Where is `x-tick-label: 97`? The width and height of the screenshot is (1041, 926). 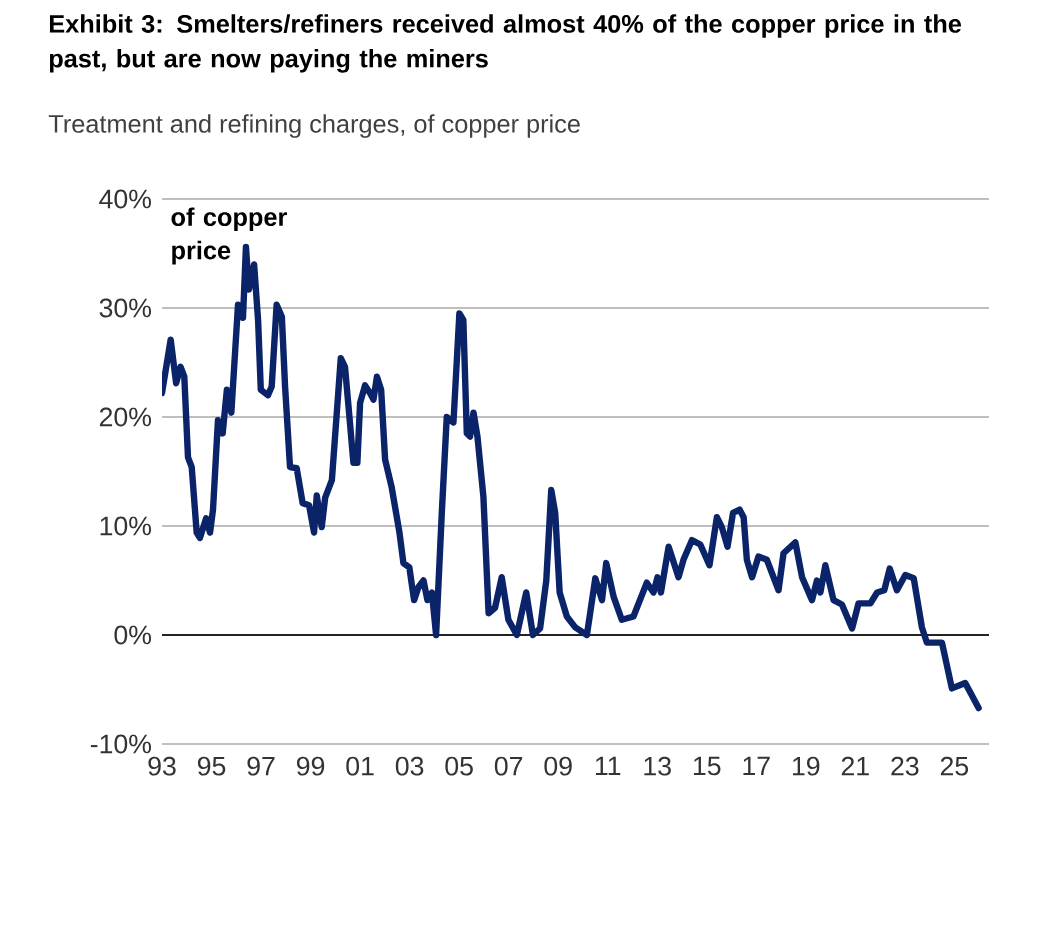
x-tick-label: 97 is located at coordinates (261, 766).